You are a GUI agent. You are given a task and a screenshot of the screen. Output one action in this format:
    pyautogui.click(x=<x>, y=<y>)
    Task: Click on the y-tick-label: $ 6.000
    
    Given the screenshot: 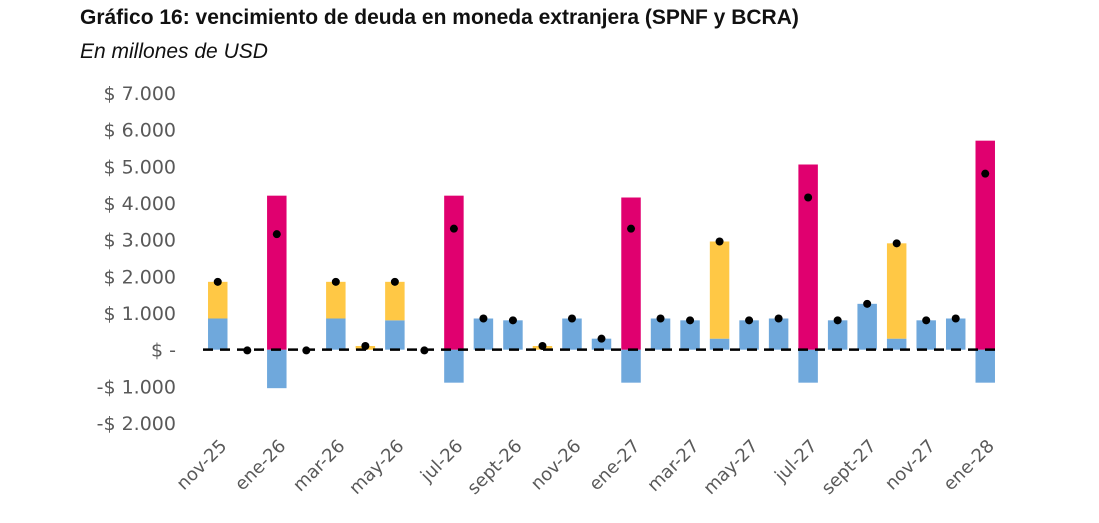 What is the action you would take?
    pyautogui.click(x=139, y=131)
    